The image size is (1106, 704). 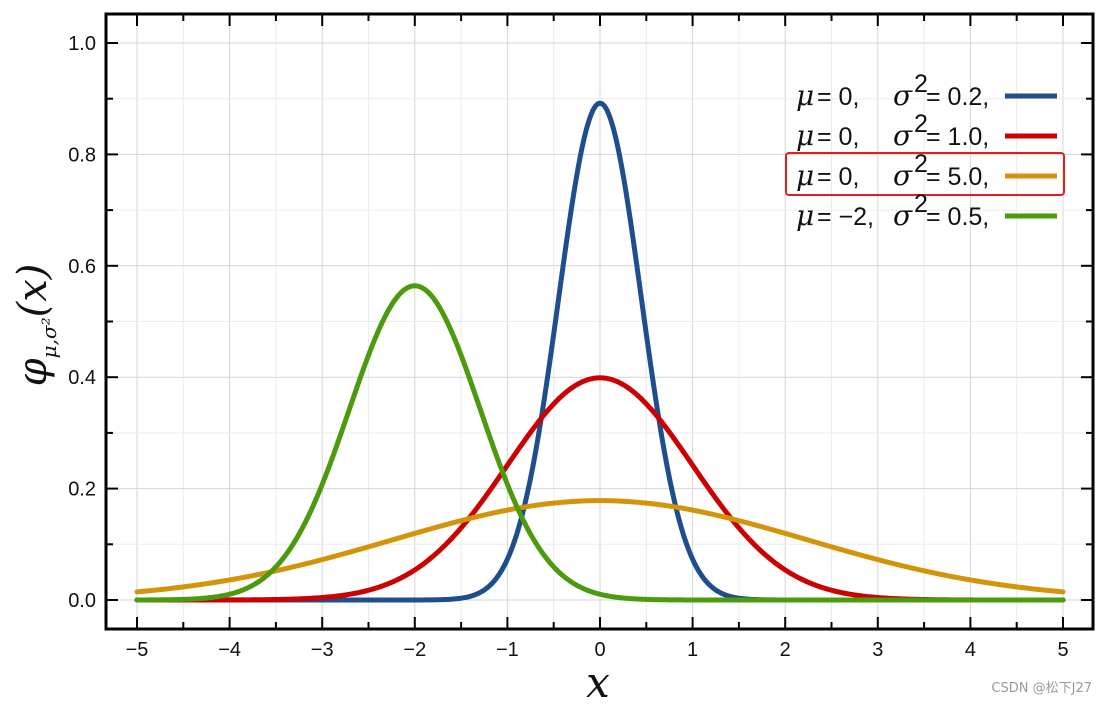 I want to click on x-axis-title: x, so click(x=598, y=681).